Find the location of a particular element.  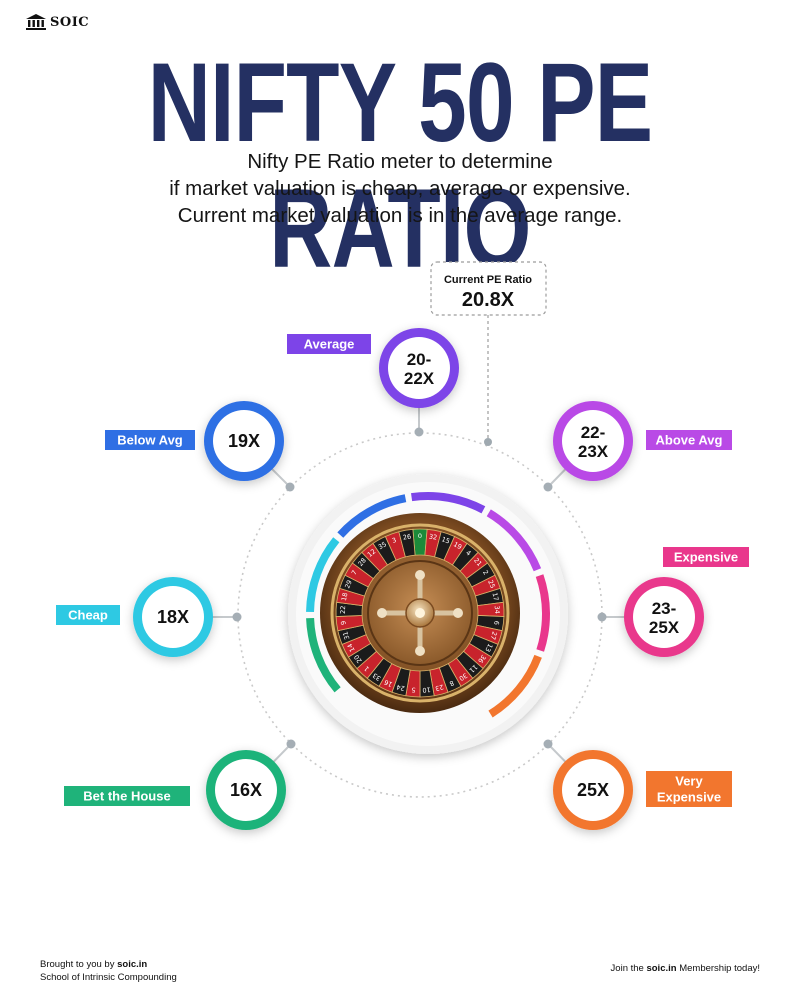

connector-dot-average is located at coordinates (419, 432).